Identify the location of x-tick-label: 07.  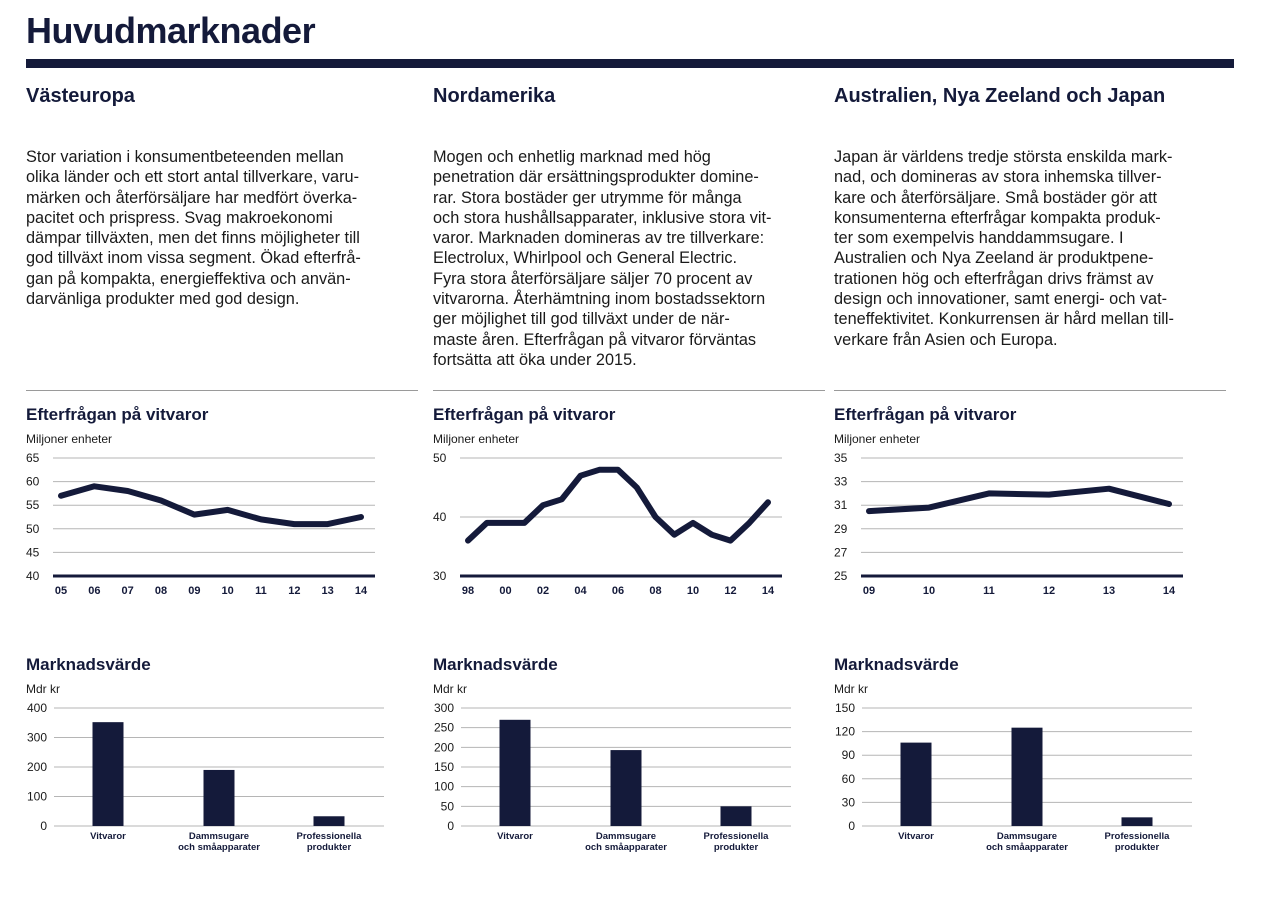
(128, 591).